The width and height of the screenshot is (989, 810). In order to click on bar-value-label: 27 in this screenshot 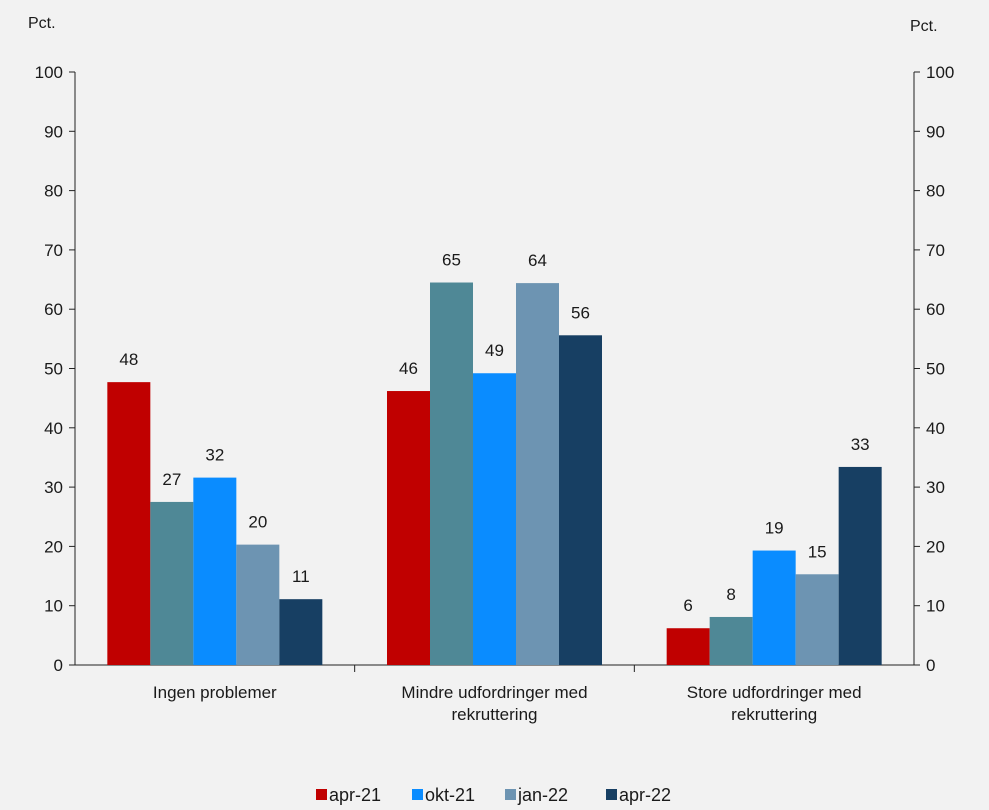, I will do `click(171, 479)`.